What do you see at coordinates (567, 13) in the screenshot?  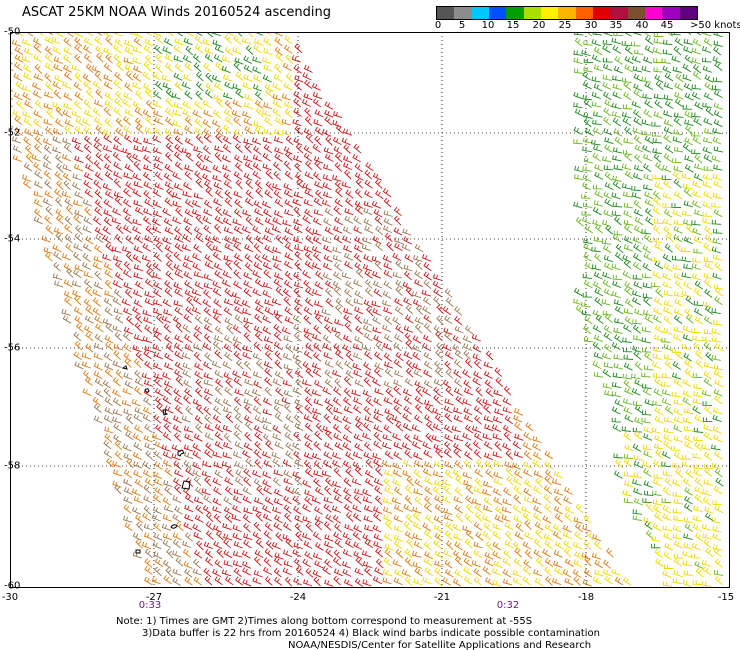 I see `wind-speed-colorbar` at bounding box center [567, 13].